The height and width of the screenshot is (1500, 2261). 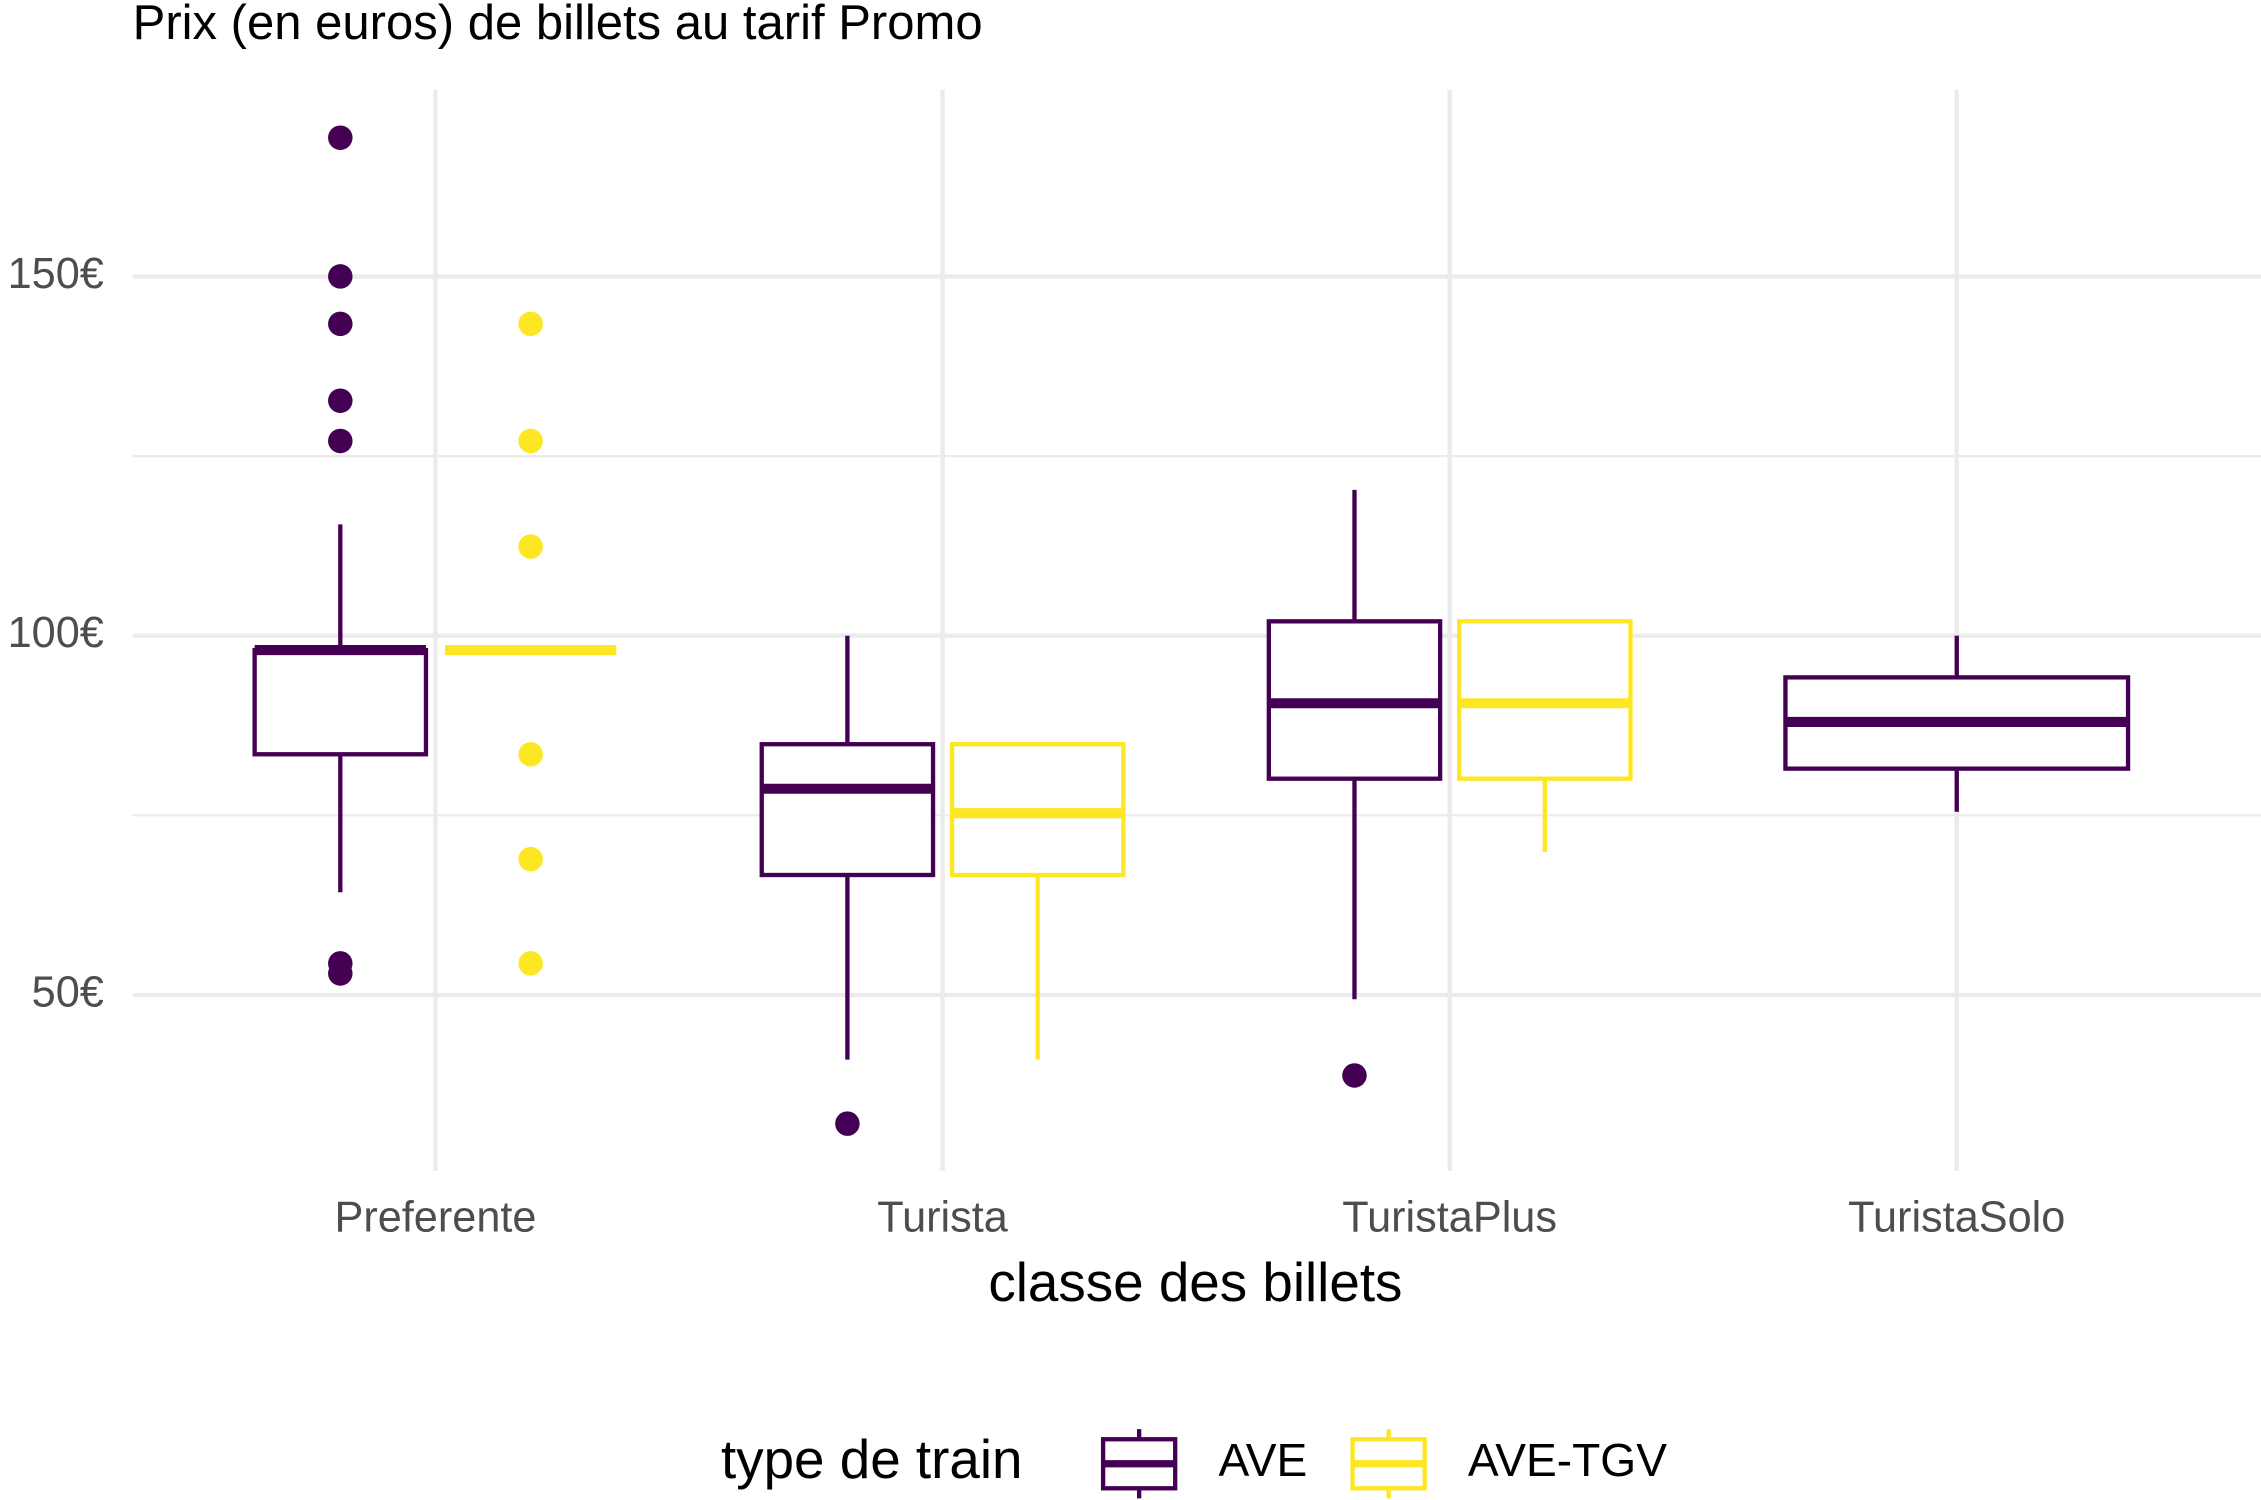 I want to click on x-tick-label: Preferente, so click(x=435, y=1218).